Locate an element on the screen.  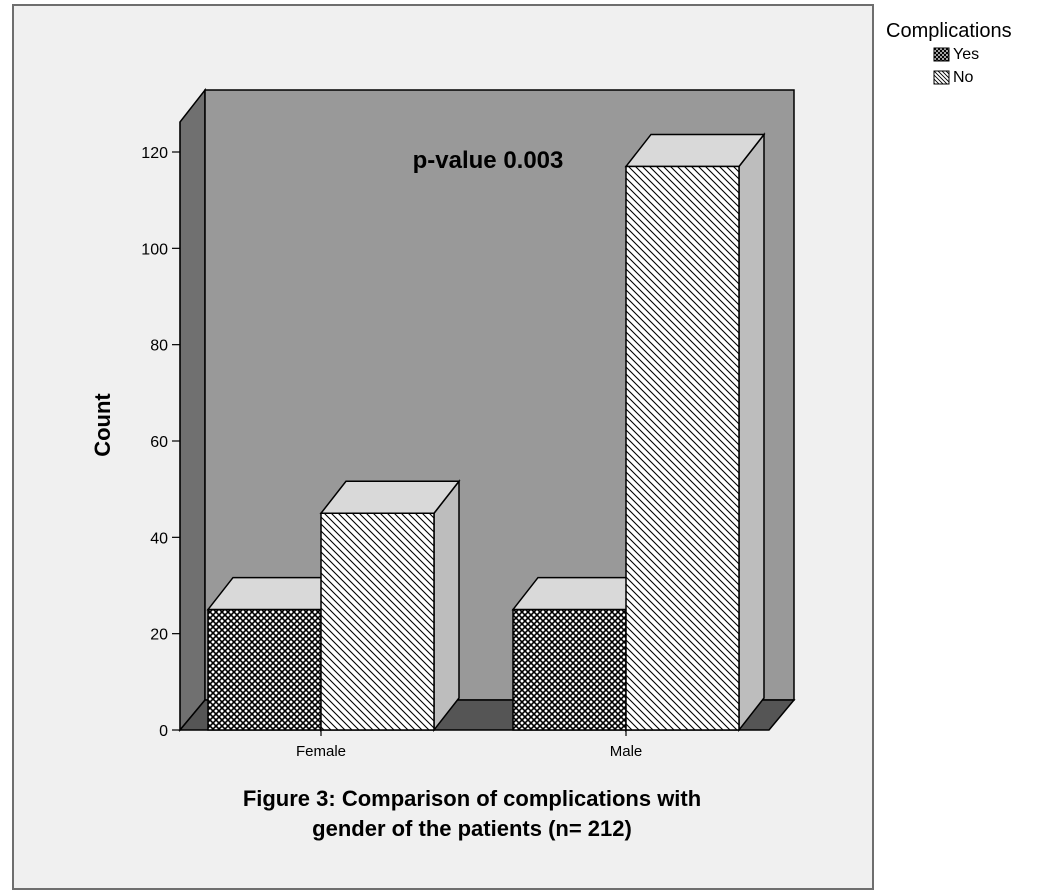
y-axis-ticks: 0 20 40 60 80 100 120 is located at coordinates (160, 442).